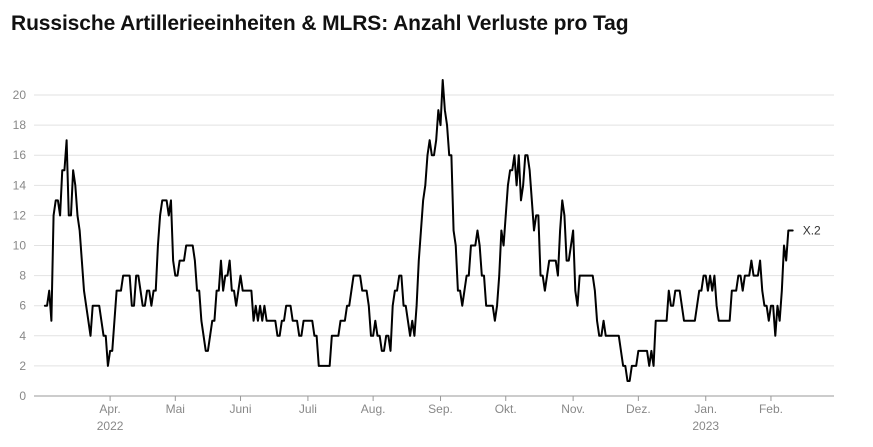  Describe the element at coordinates (22, 366) in the screenshot. I see `y-tick-label: 2` at that location.